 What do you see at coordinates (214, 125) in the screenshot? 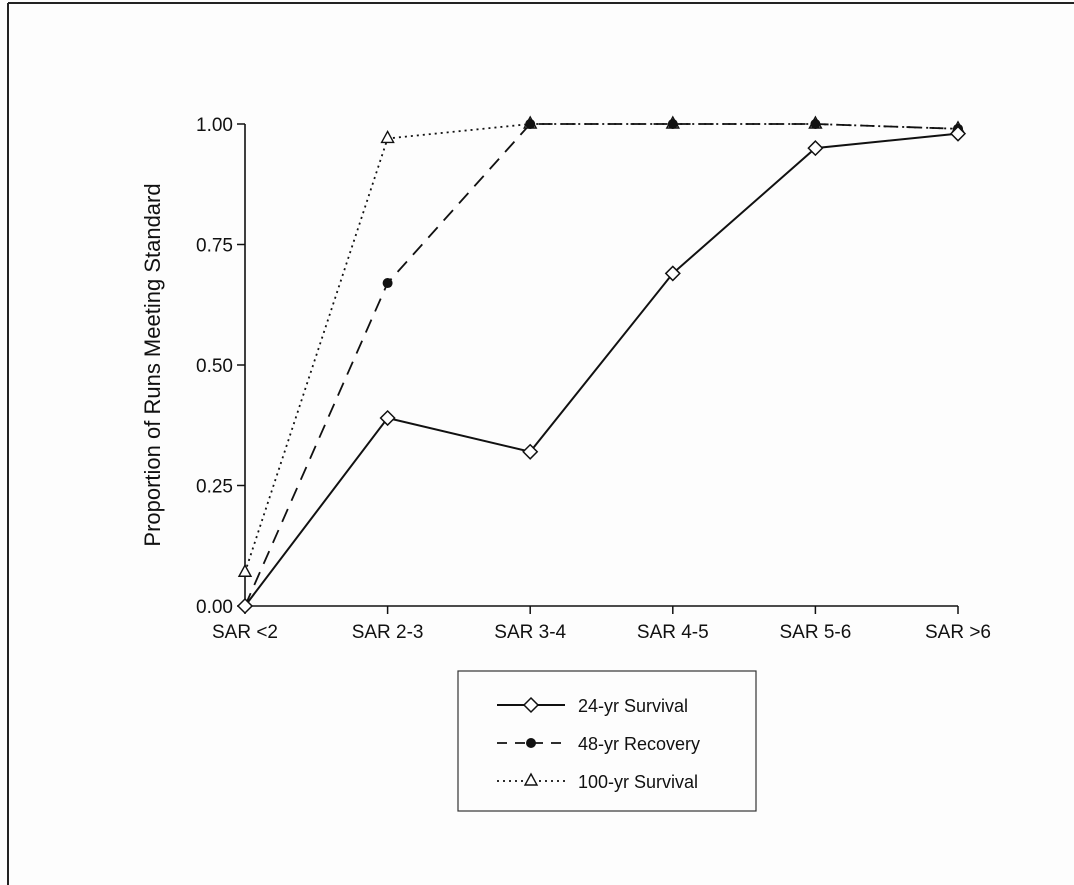
I see `y-tick-label: 1.00` at bounding box center [214, 125].